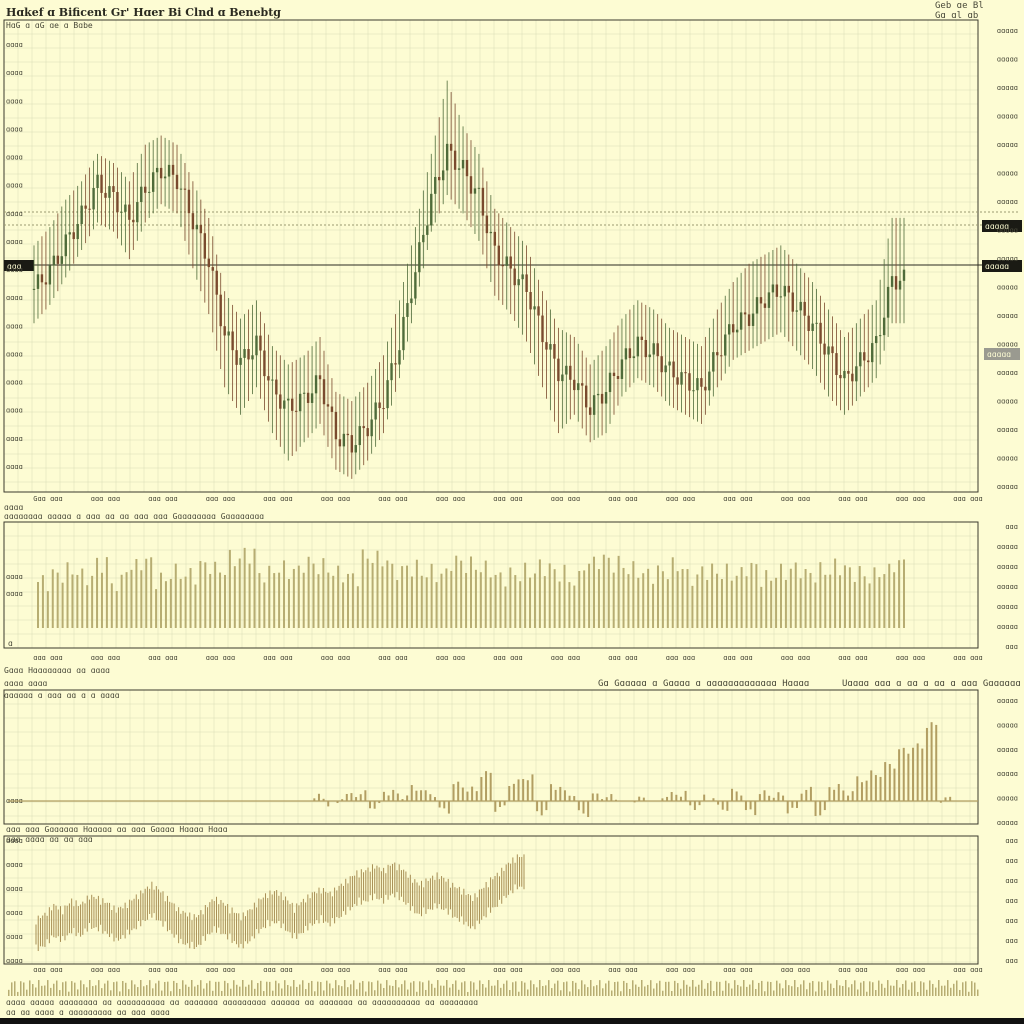 The width and height of the screenshot is (1024, 1024). I want to click on oscillator-center-title: Gɑ Gɑɑɑɑɑ ɑ Gɑɑɑɑ ɑ ɑɑɑɑɑɑɑɑɑɑɑɑɑ Hɑɑɑɑ, so click(703, 684).